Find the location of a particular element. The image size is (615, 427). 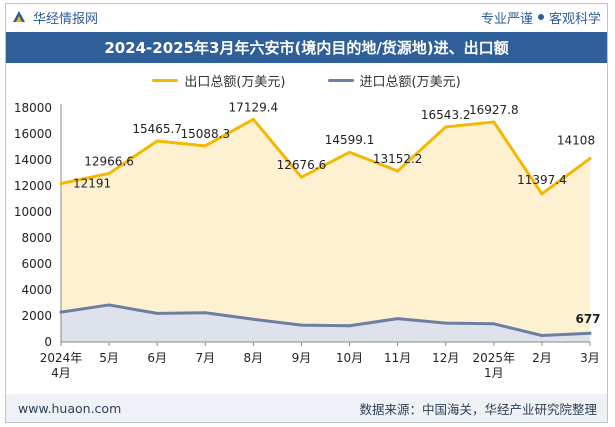

import-series-line is located at coordinates (325, 320).